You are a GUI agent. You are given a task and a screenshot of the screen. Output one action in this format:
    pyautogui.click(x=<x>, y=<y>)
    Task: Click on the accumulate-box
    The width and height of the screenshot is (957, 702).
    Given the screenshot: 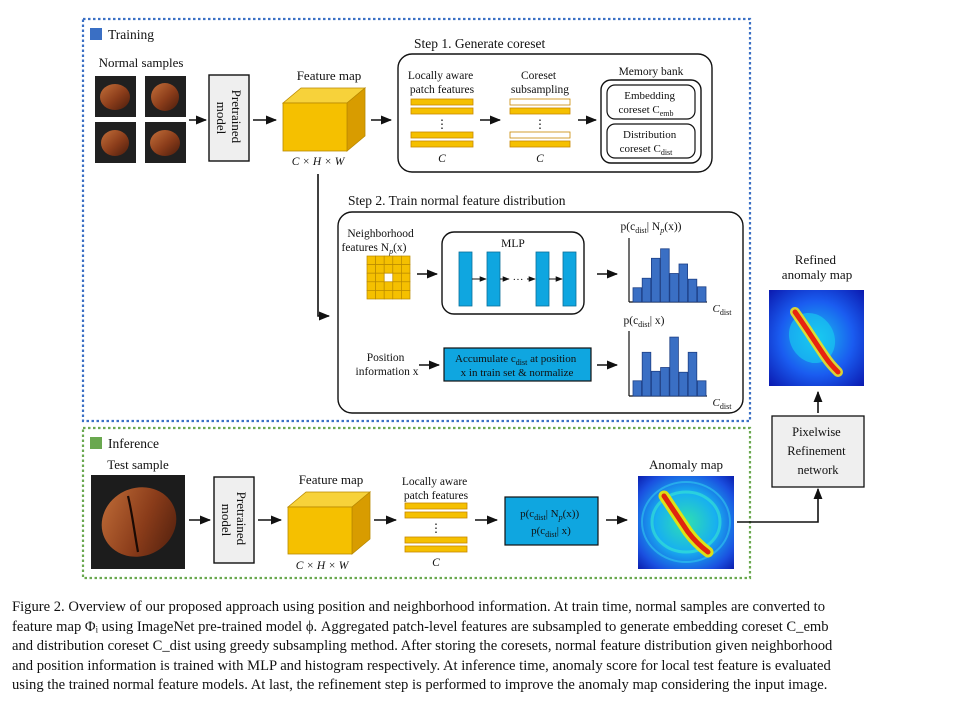 What is the action you would take?
    pyautogui.click(x=517, y=364)
    